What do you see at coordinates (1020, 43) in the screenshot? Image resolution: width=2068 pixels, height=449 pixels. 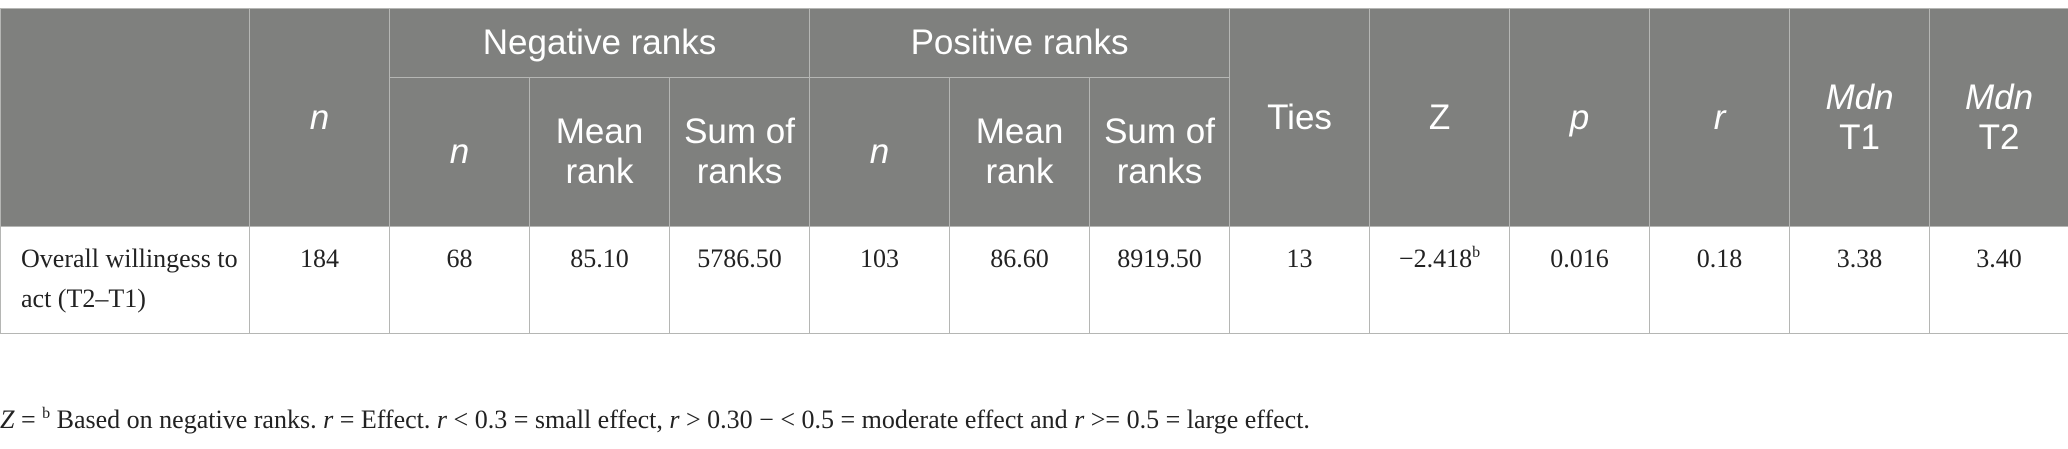 I see `header-positive-ranks: Positive ranks` at bounding box center [1020, 43].